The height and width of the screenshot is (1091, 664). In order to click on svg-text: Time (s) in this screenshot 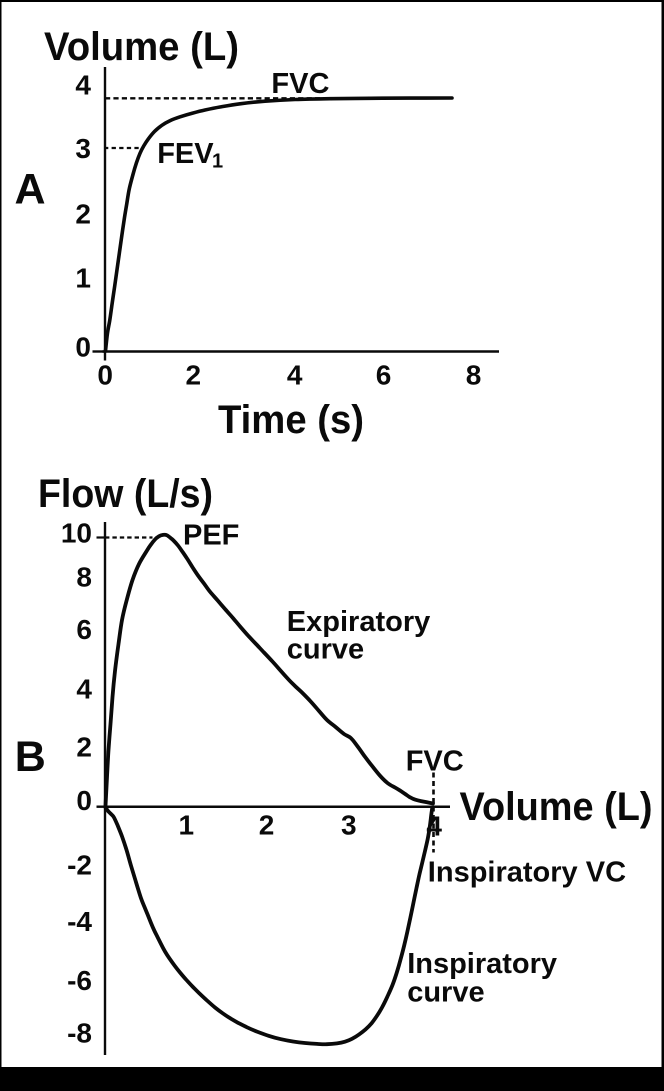, I will do `click(291, 420)`.